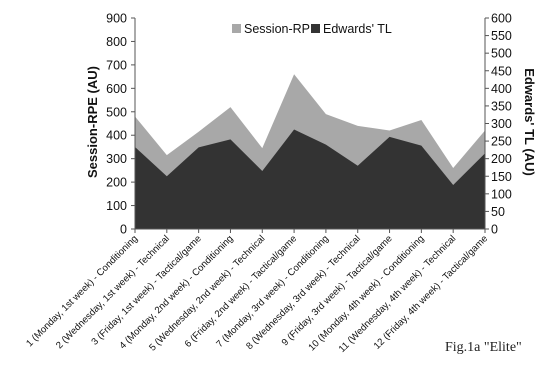 The height and width of the screenshot is (369, 542). I want to click on category-label: 2 (Wednesday, 1st week) - Technical, so click(113, 292).